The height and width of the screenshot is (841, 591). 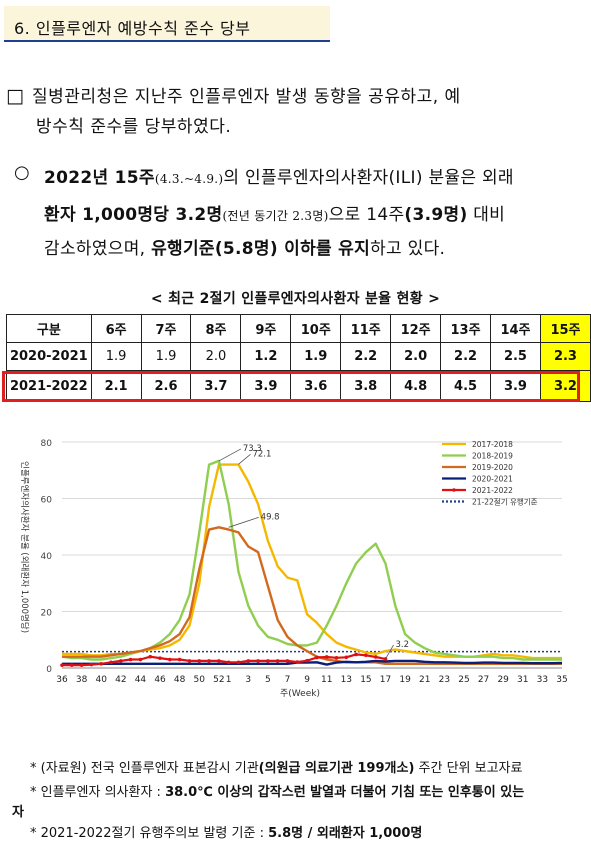 I want to click on x-tick-label: 31, so click(x=522, y=680).